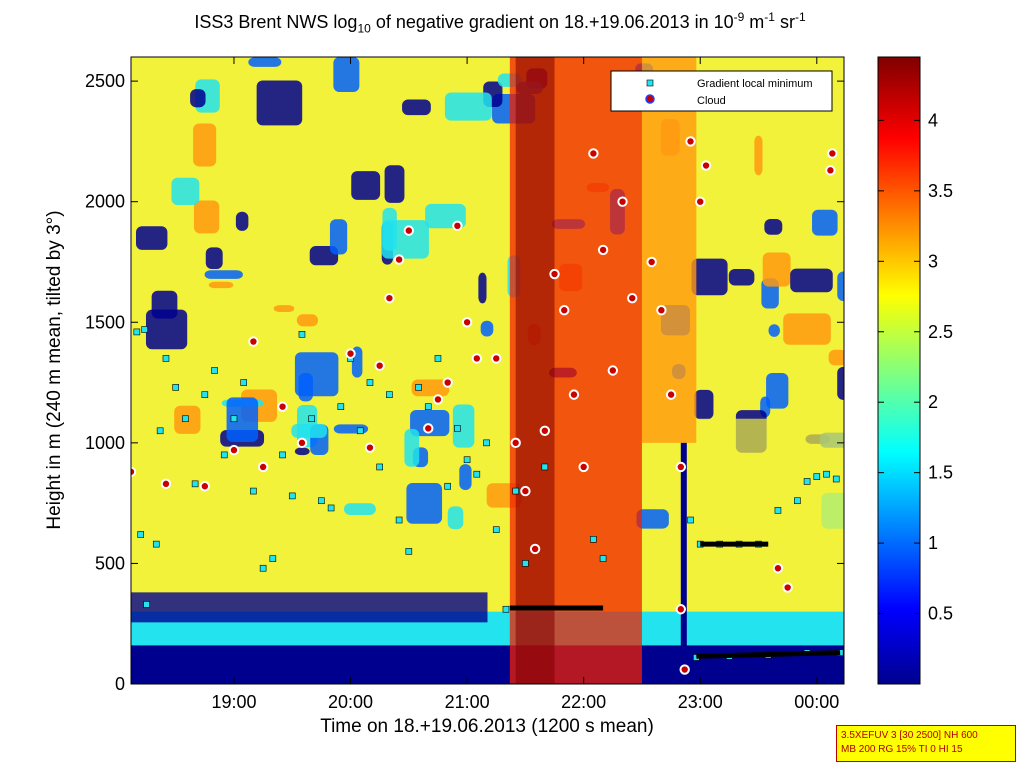 The width and height of the screenshot is (1023, 767). What do you see at coordinates (816, 702) in the screenshot?
I see `x-tick-label: 00:00` at bounding box center [816, 702].